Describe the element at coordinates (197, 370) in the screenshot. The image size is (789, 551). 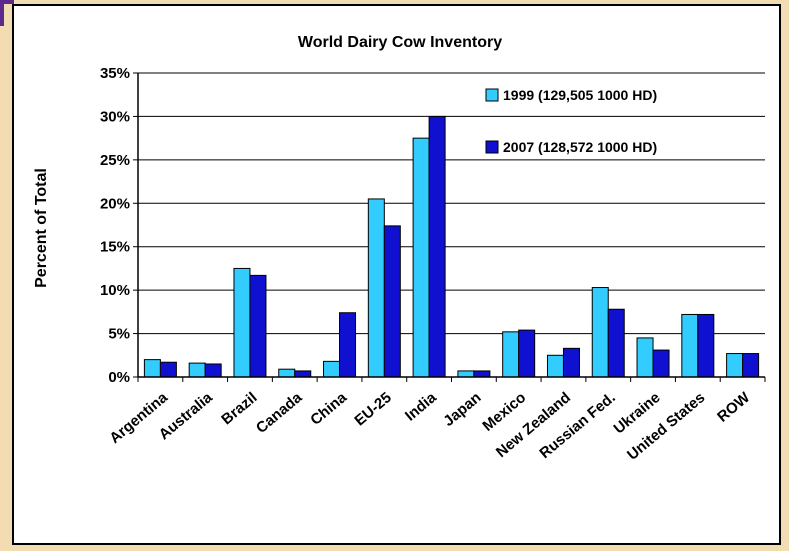
I see `bar-series1-australia` at that location.